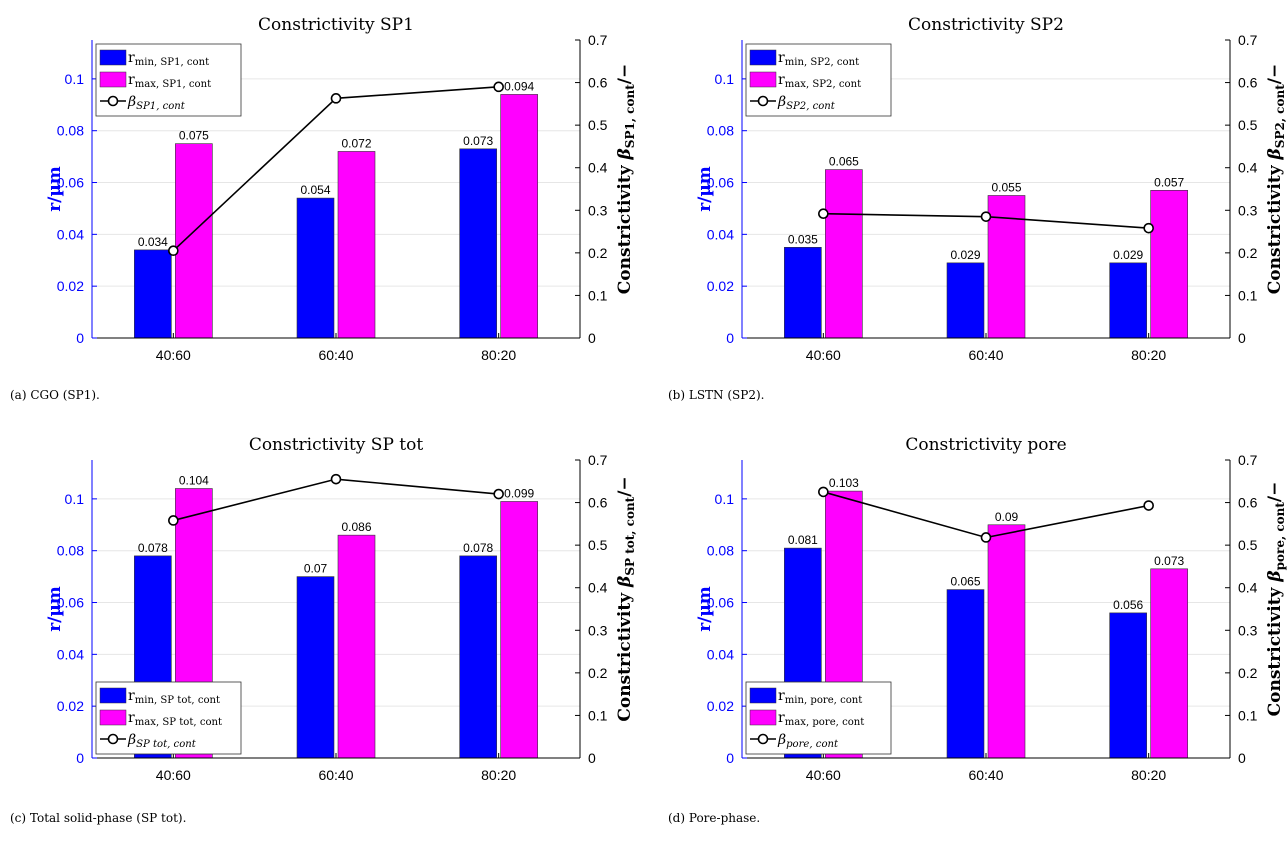  Describe the element at coordinates (820, 697) in the screenshot. I see `legend-entry: rmin, pore, cont` at that location.